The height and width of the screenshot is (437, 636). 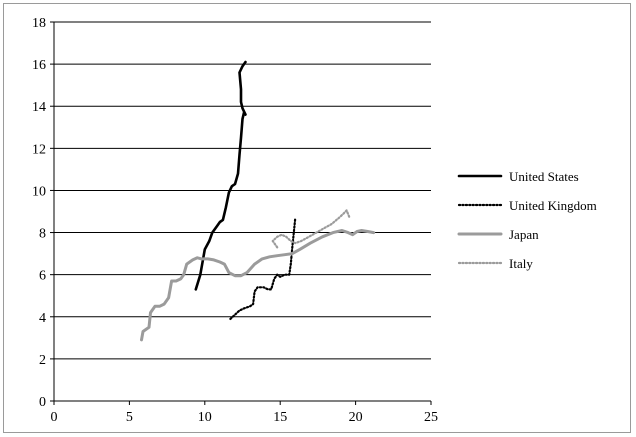 I want to click on y-tick-label-10: 10, so click(x=39, y=191).